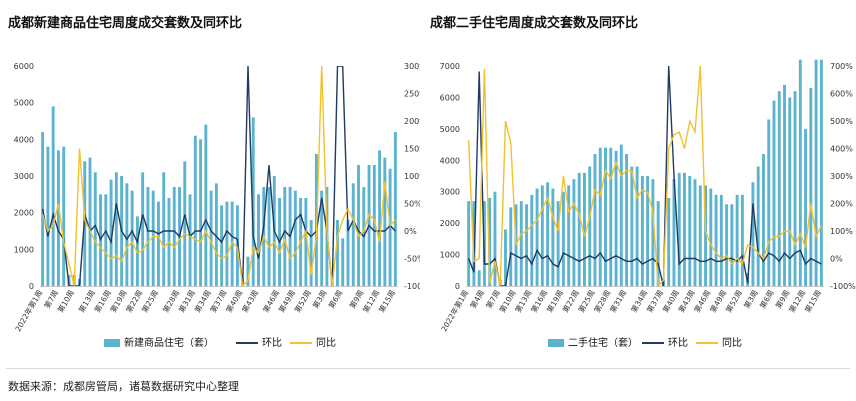 This screenshot has width=856, height=401. I want to click on y-right-tick-label: 100%, so click(412, 176).